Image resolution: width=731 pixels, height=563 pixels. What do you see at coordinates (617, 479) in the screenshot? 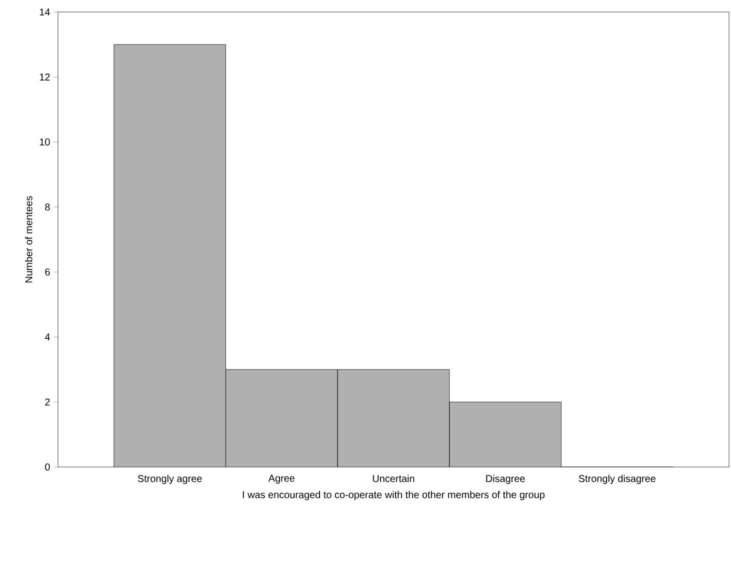
I see `x-tick-label: Strongly disagree` at bounding box center [617, 479].